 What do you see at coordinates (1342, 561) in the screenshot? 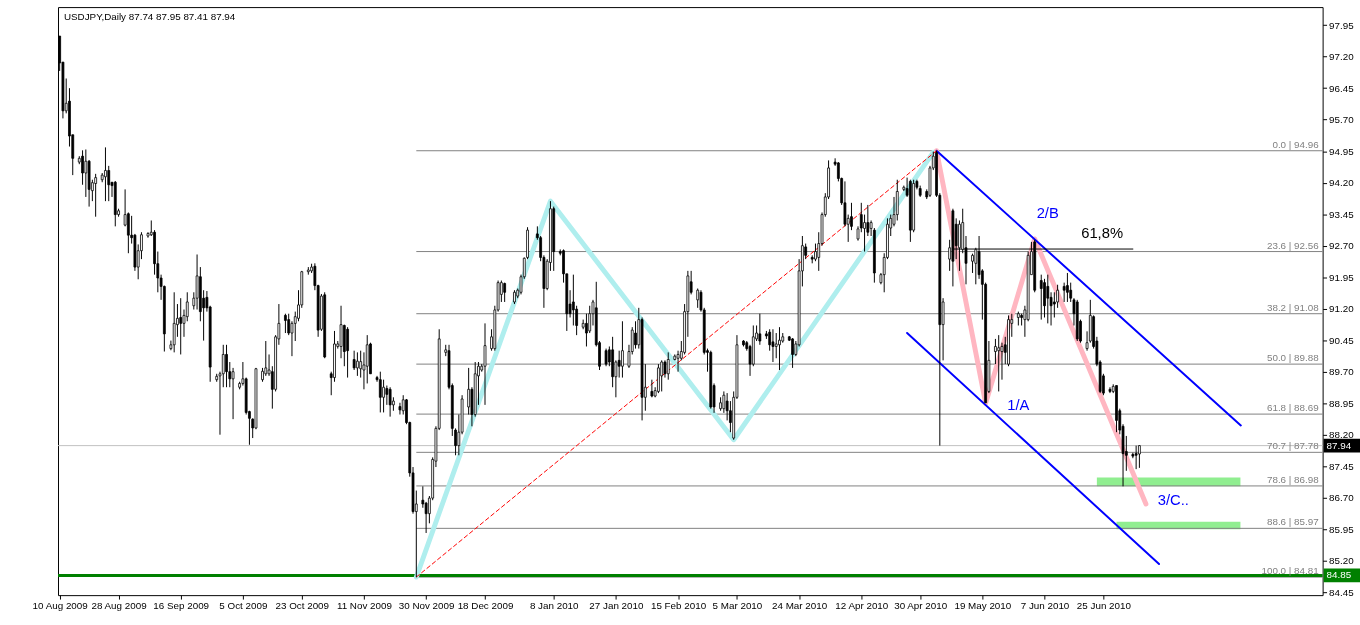
I see `y-tick-label: 85.20` at bounding box center [1342, 561].